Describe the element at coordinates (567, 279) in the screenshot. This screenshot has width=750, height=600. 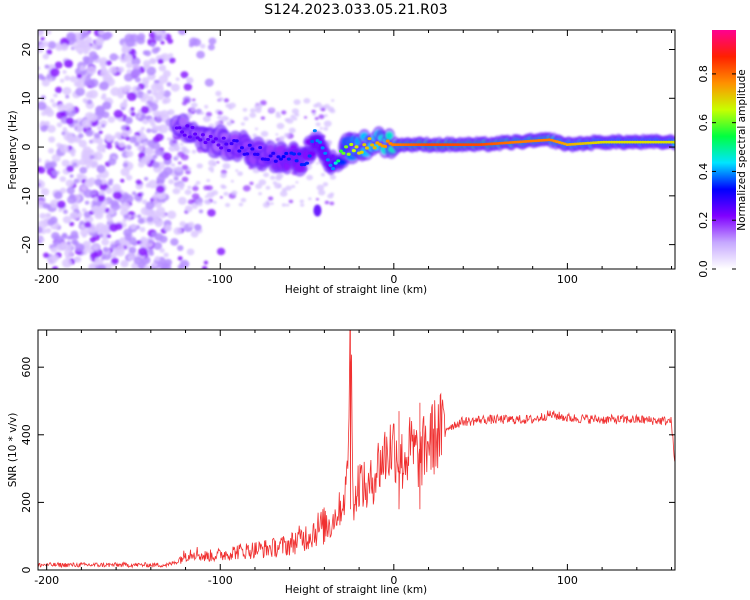
I see `x-tick-label: 100` at that location.